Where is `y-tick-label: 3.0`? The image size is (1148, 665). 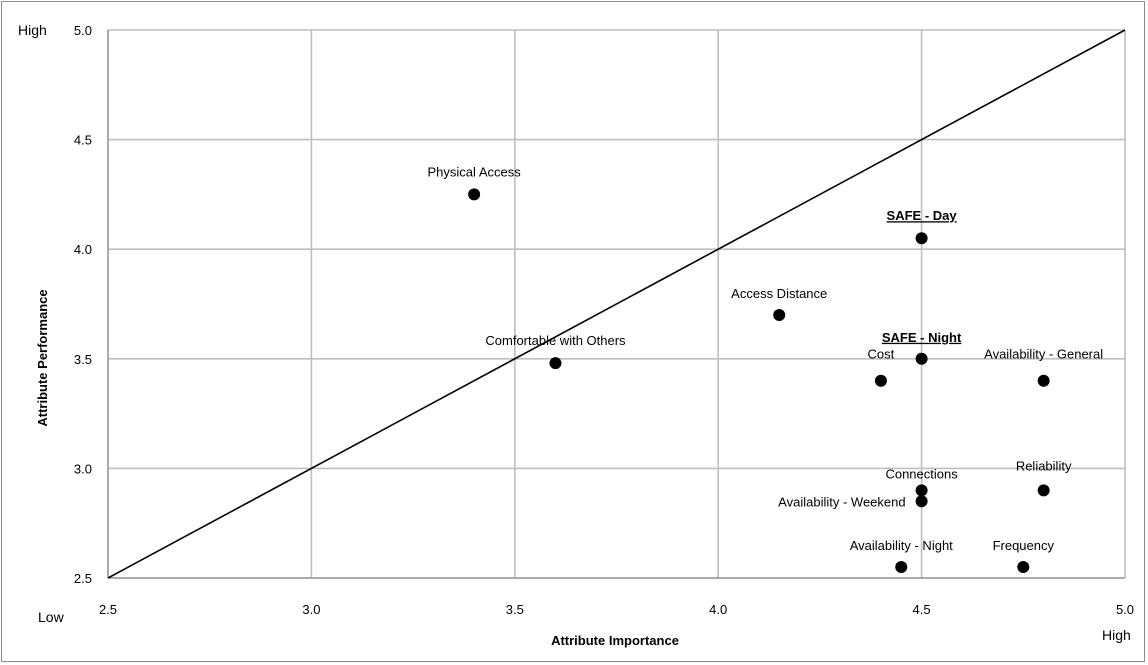 y-tick-label: 3.0 is located at coordinates (83, 468).